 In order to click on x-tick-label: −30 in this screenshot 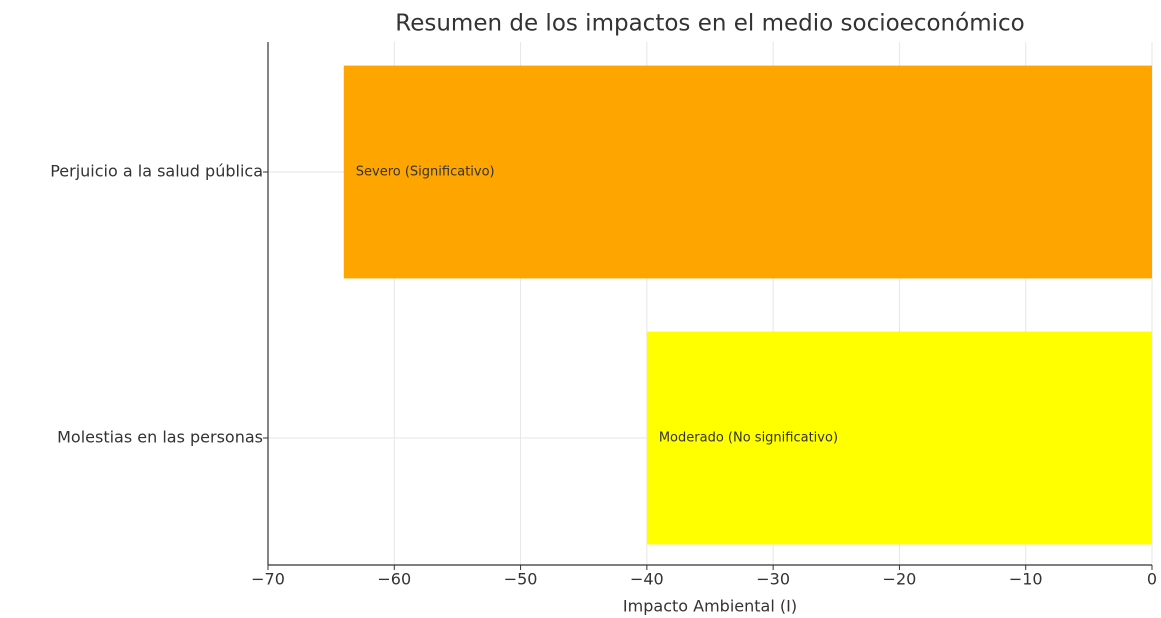, I will do `click(773, 579)`.